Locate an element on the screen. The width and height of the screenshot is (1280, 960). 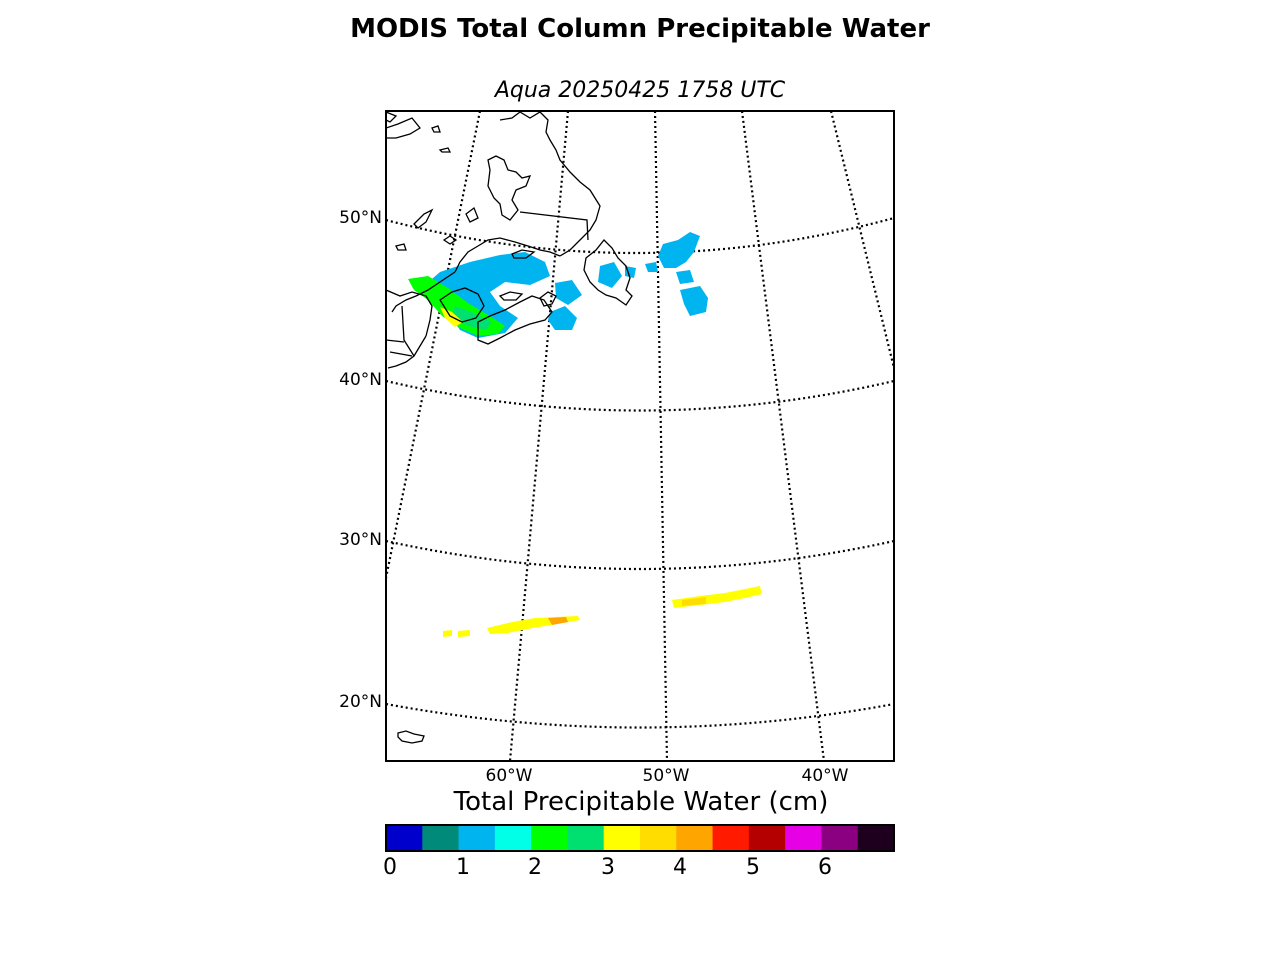
pw-data-south is located at coordinates (602, 611).